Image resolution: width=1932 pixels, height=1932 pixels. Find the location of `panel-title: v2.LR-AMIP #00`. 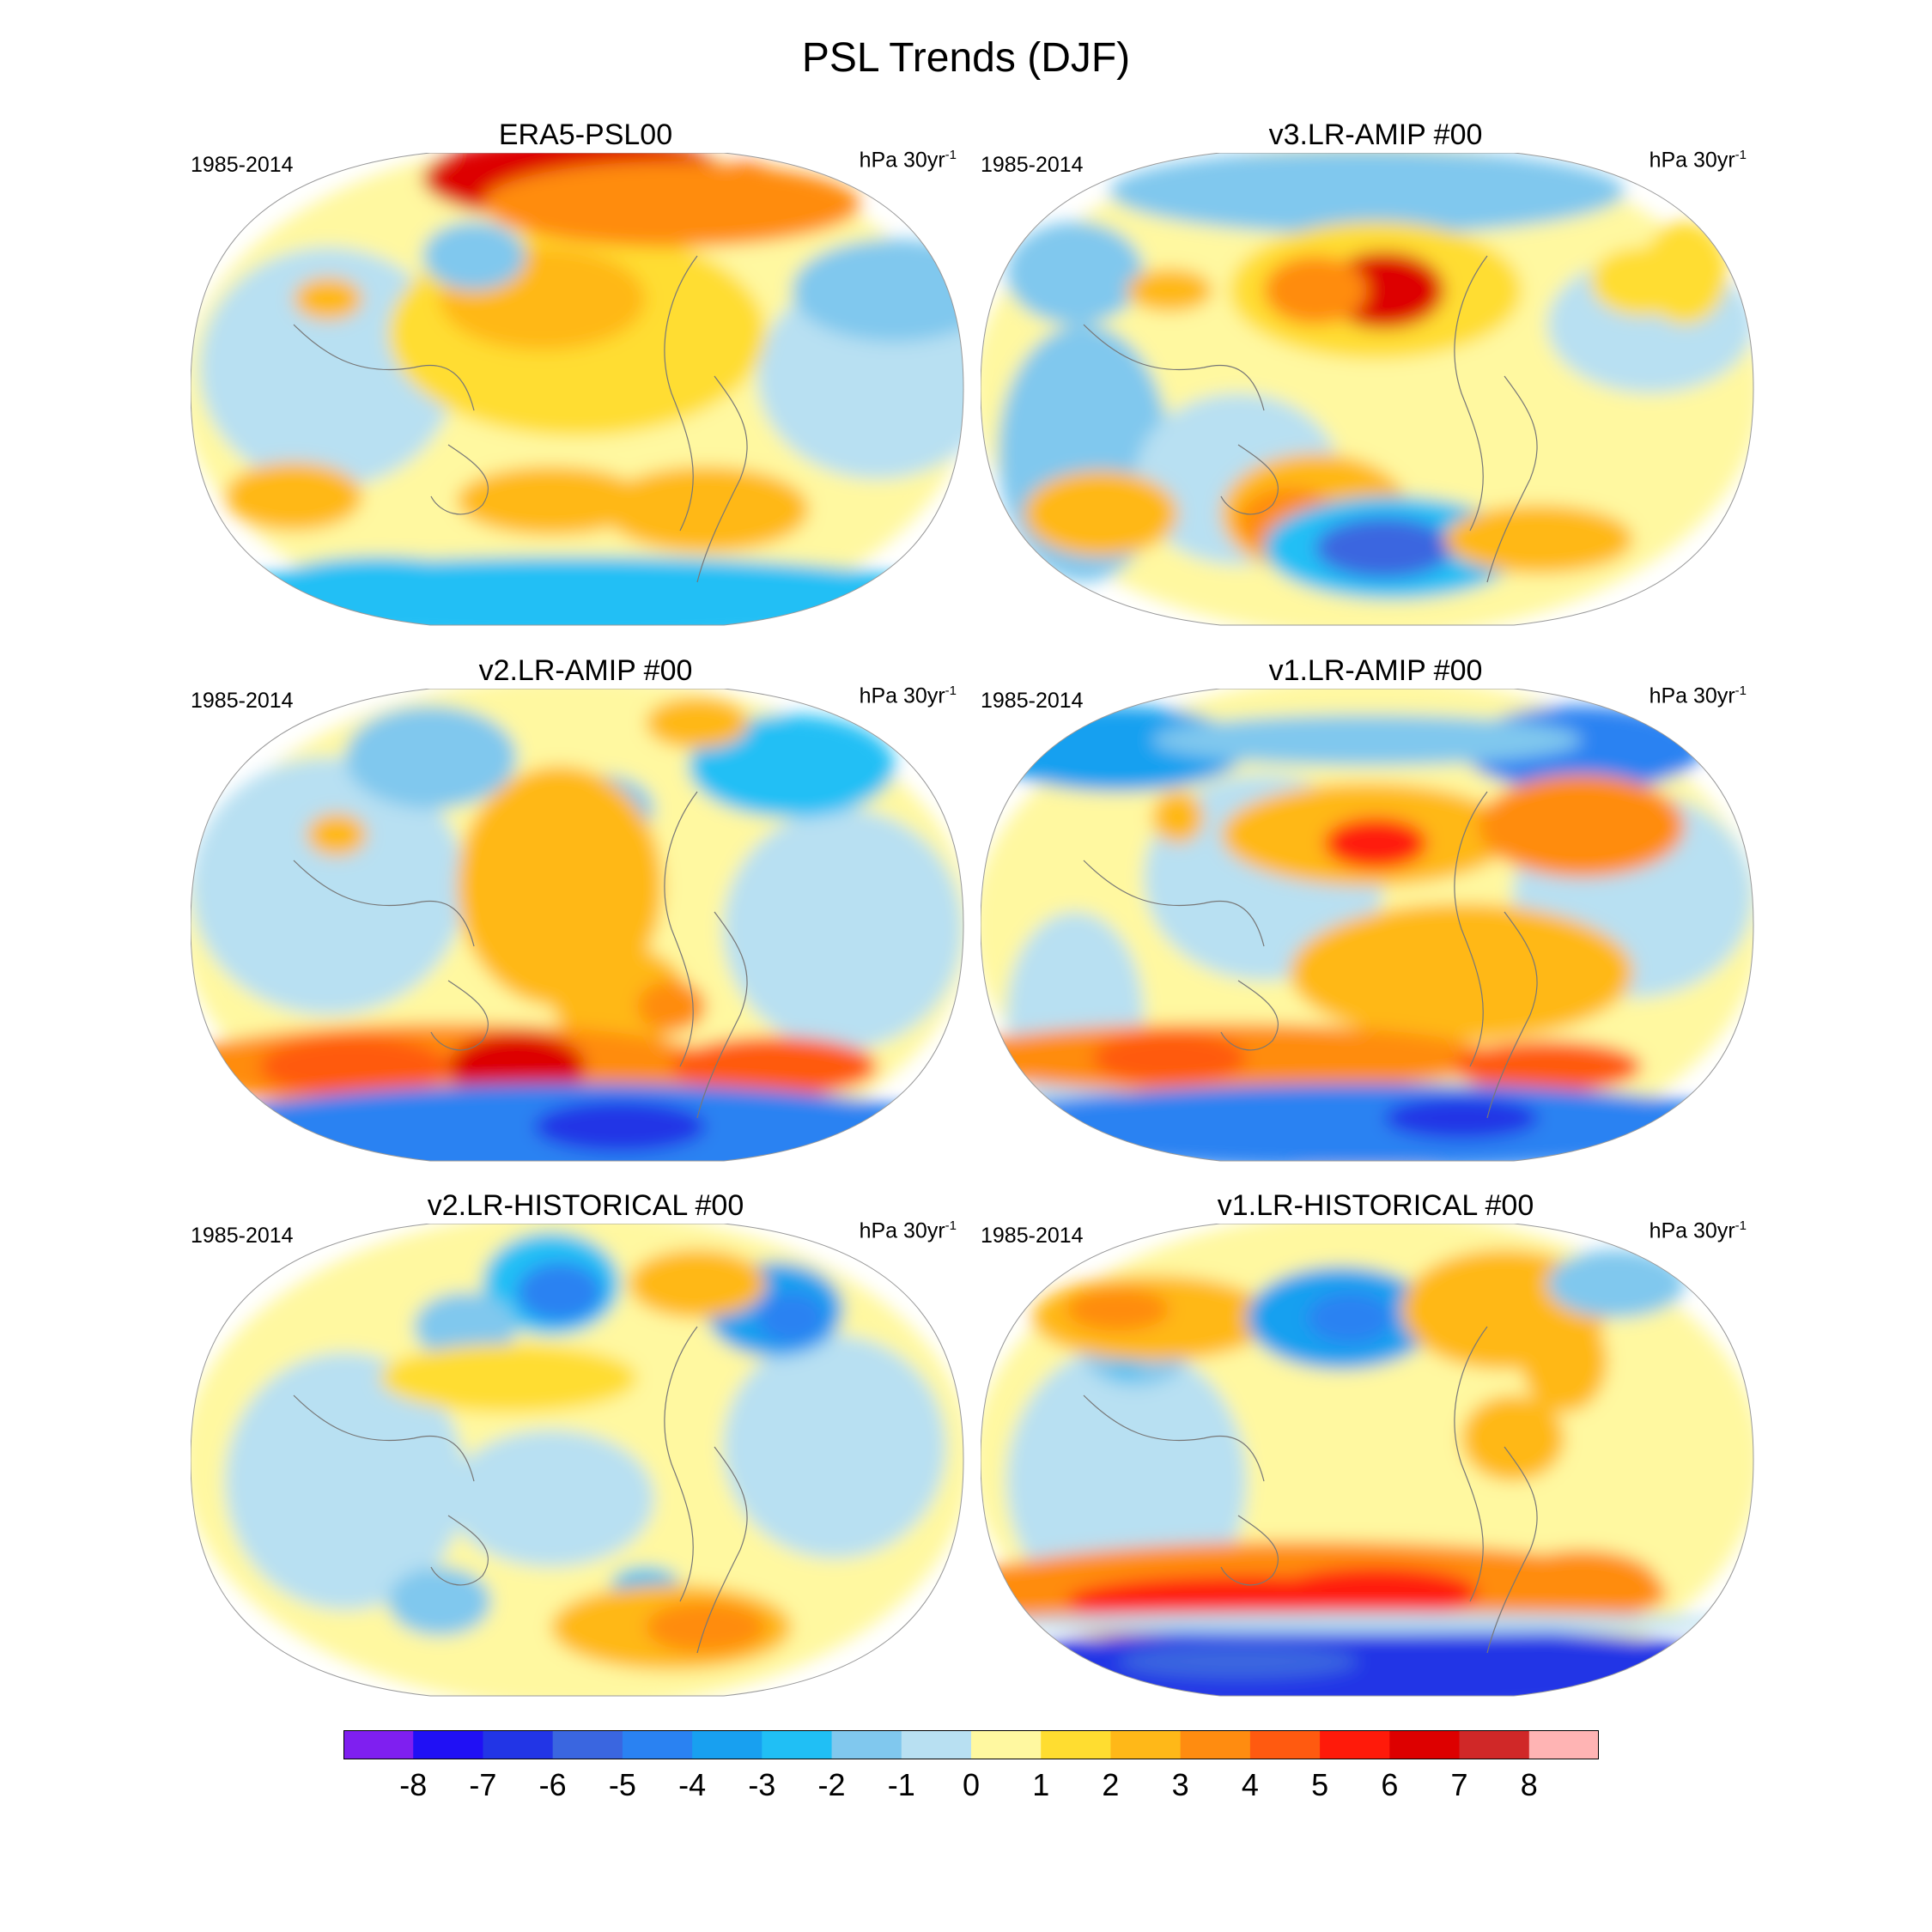

panel-title: v2.LR-AMIP #00 is located at coordinates (585, 671).